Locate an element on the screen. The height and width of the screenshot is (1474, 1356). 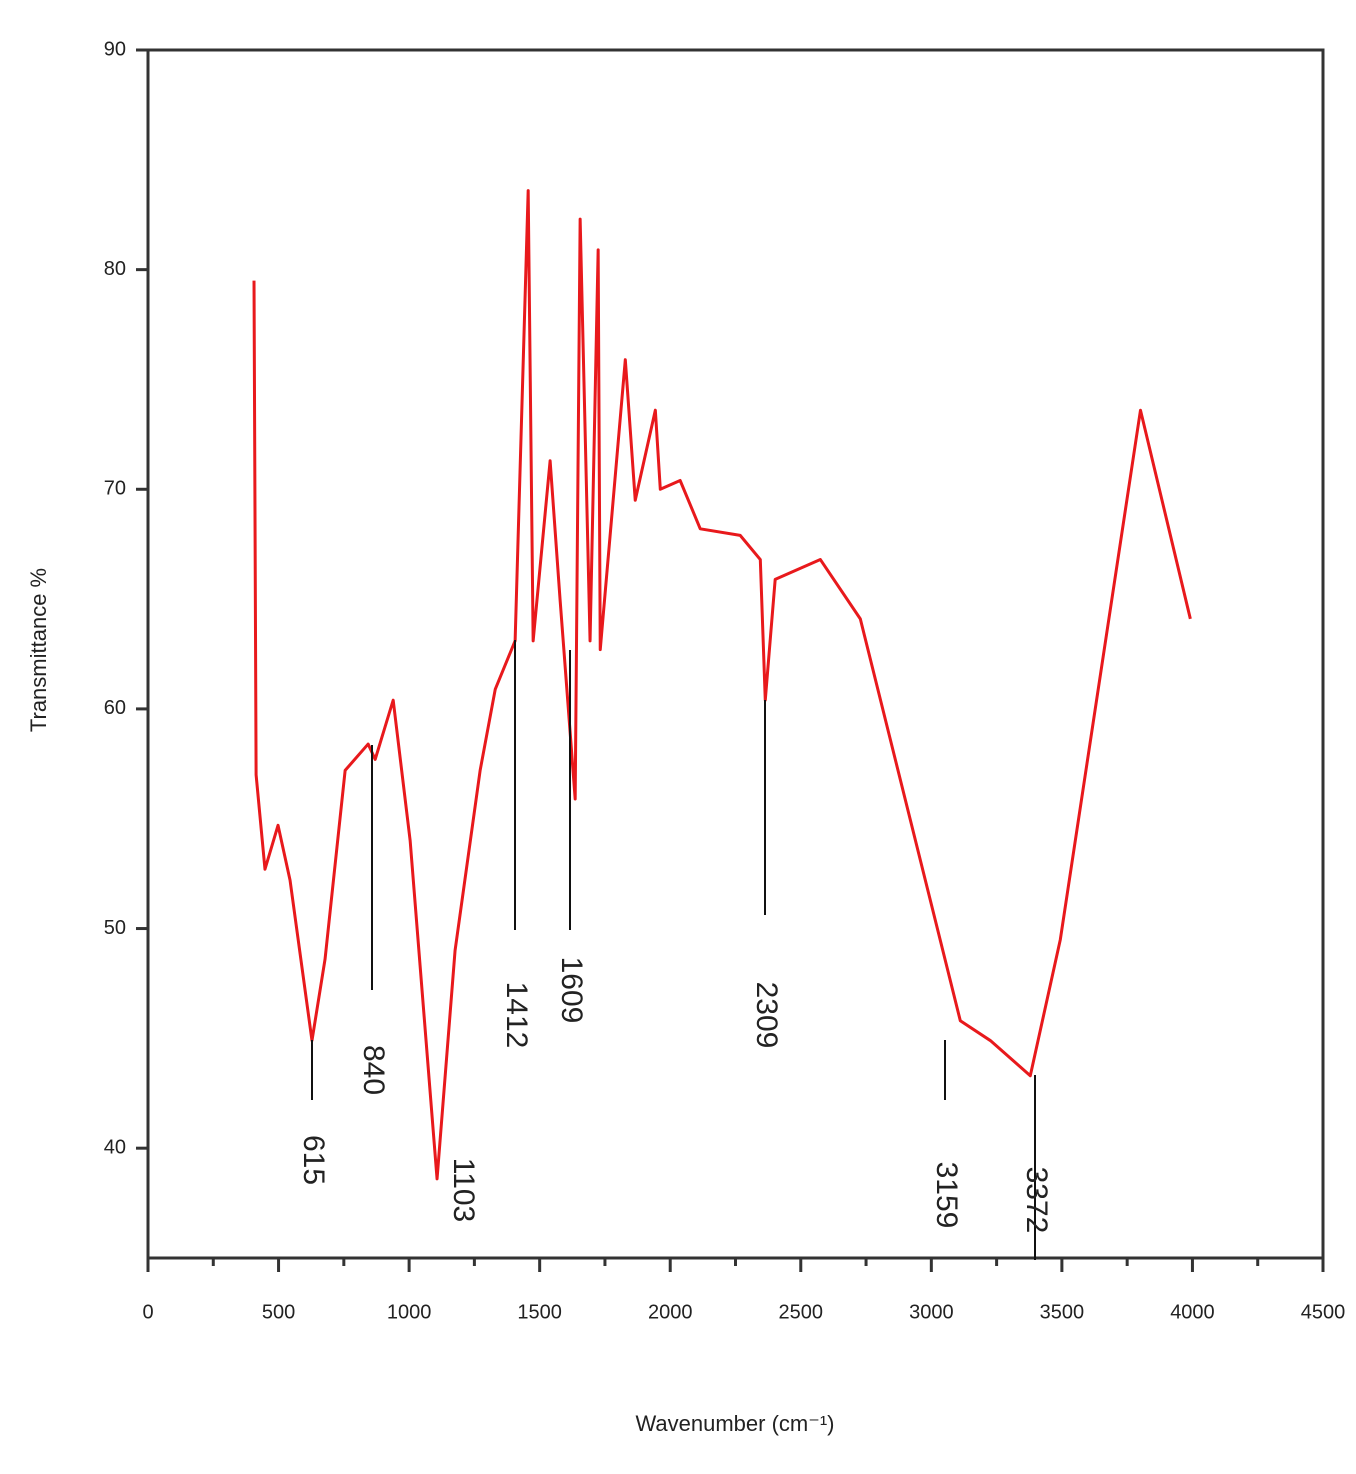
annotation-label: 1103 is located at coordinates (463, 1190).